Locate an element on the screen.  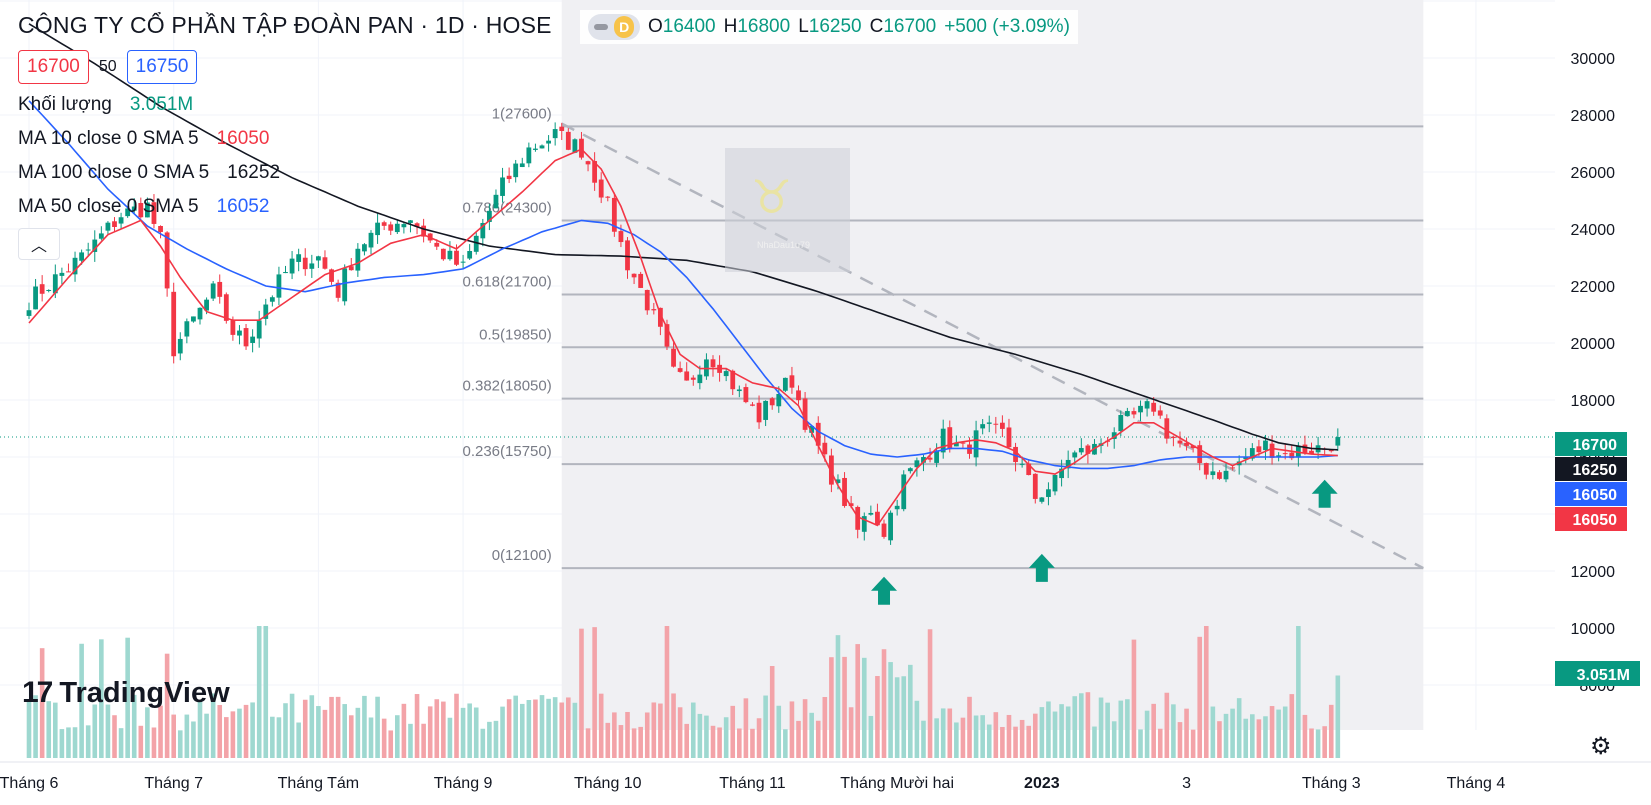
ma100-label: MA 100 close 0 SMA 5 is located at coordinates (114, 172).